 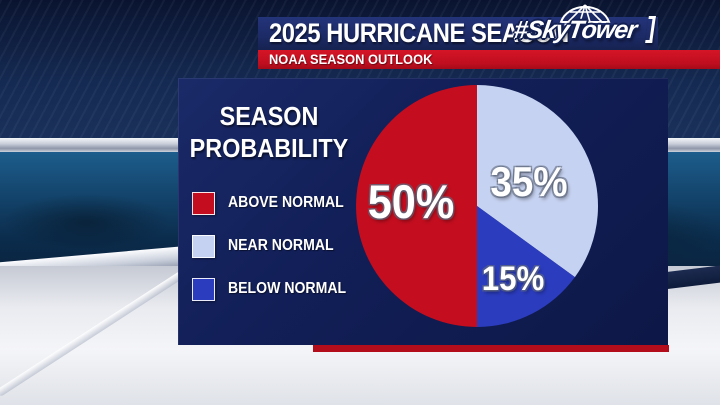 What do you see at coordinates (513, 279) in the screenshot?
I see `pie-value-below-normal: 15%` at bounding box center [513, 279].